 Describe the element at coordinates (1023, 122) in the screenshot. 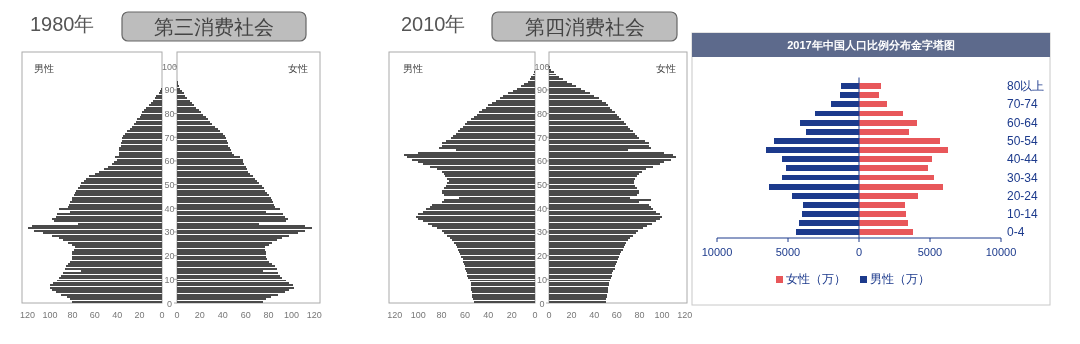

I see `y-tick-label: 60-64` at that location.